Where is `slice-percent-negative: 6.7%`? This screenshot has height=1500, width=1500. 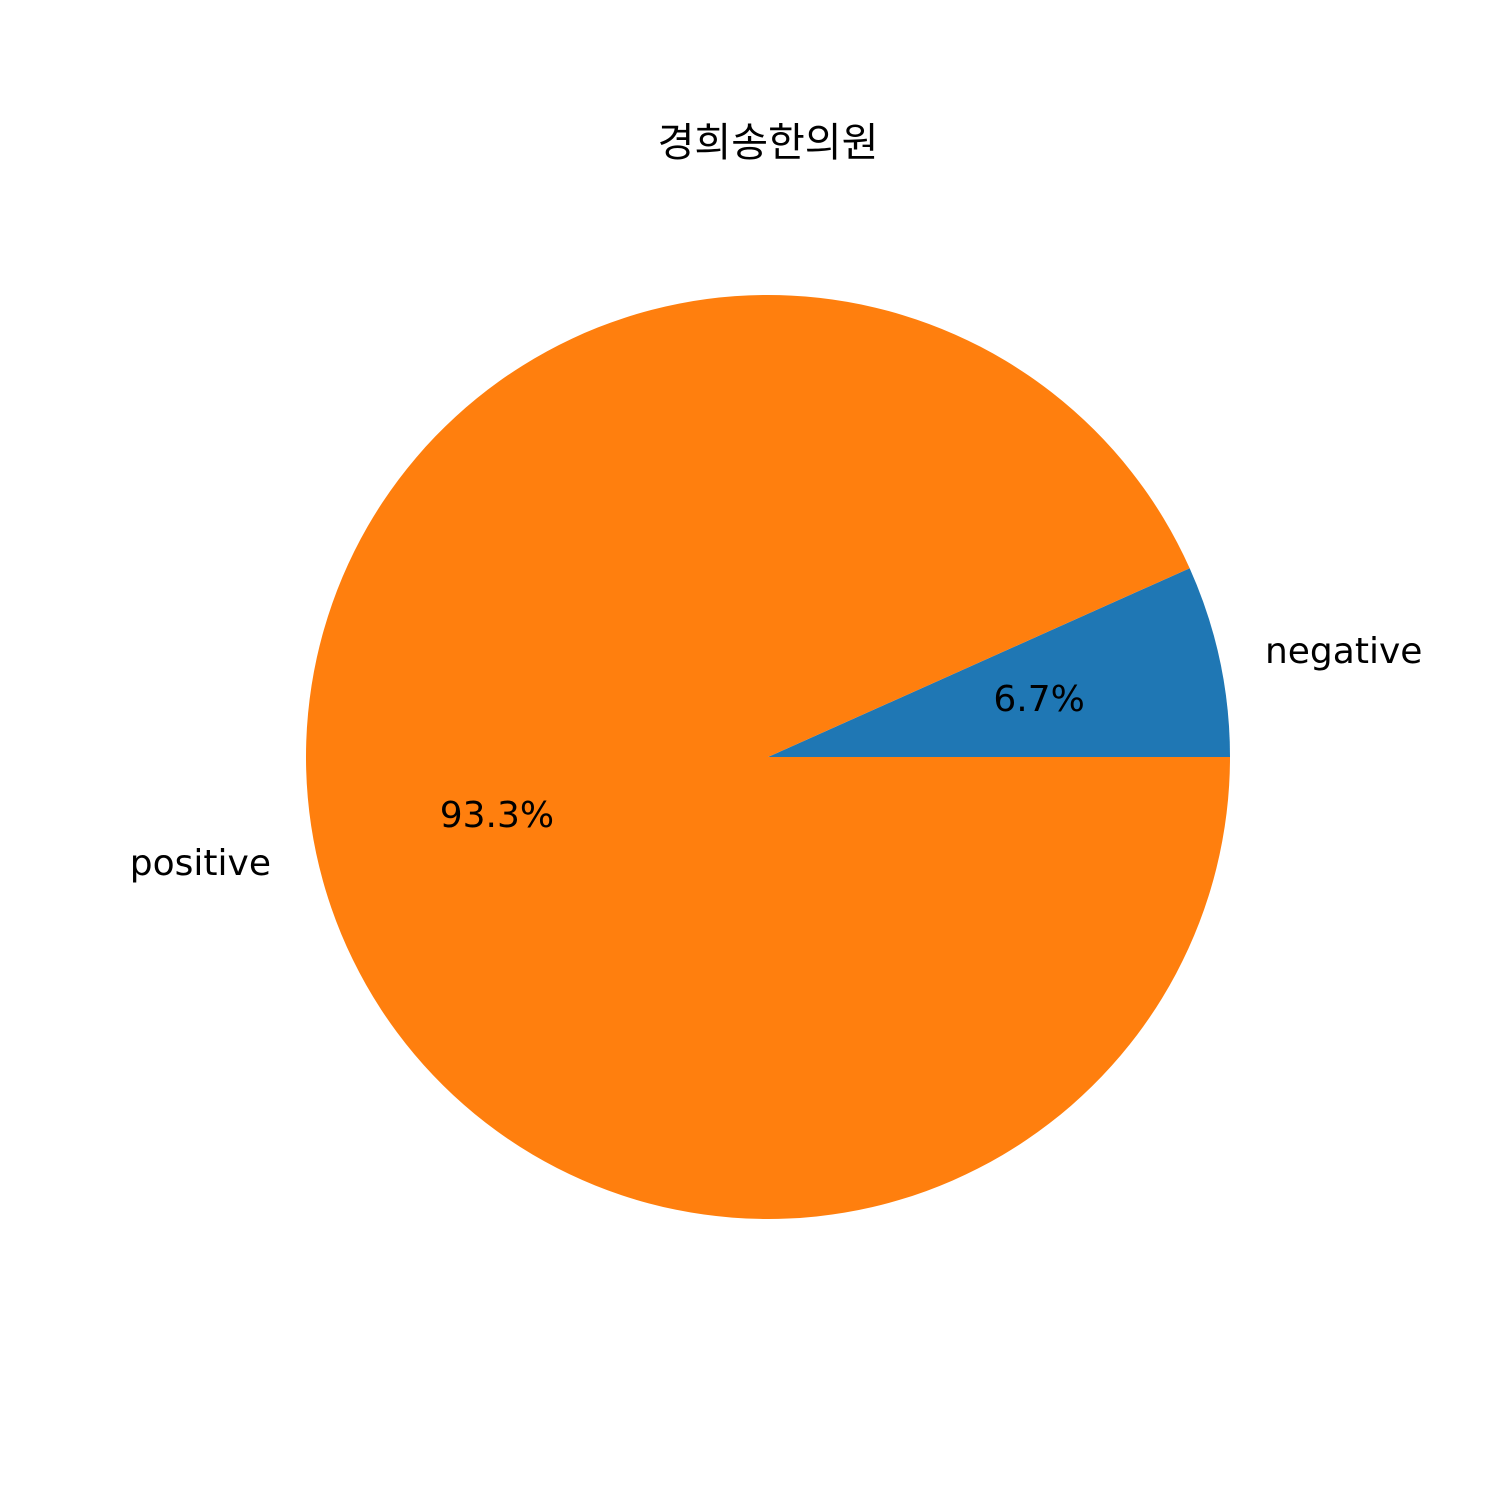 slice-percent-negative: 6.7% is located at coordinates (1038, 699).